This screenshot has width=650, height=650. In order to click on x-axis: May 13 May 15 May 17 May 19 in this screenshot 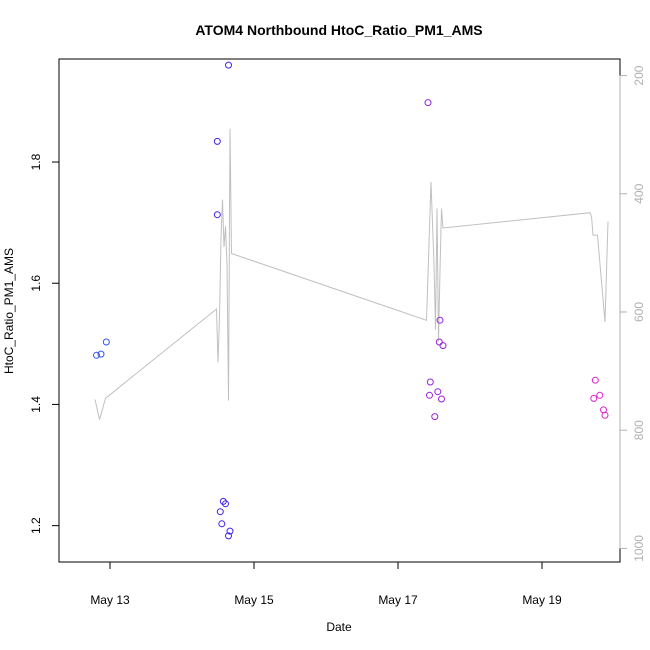, I will do `click(326, 584)`.